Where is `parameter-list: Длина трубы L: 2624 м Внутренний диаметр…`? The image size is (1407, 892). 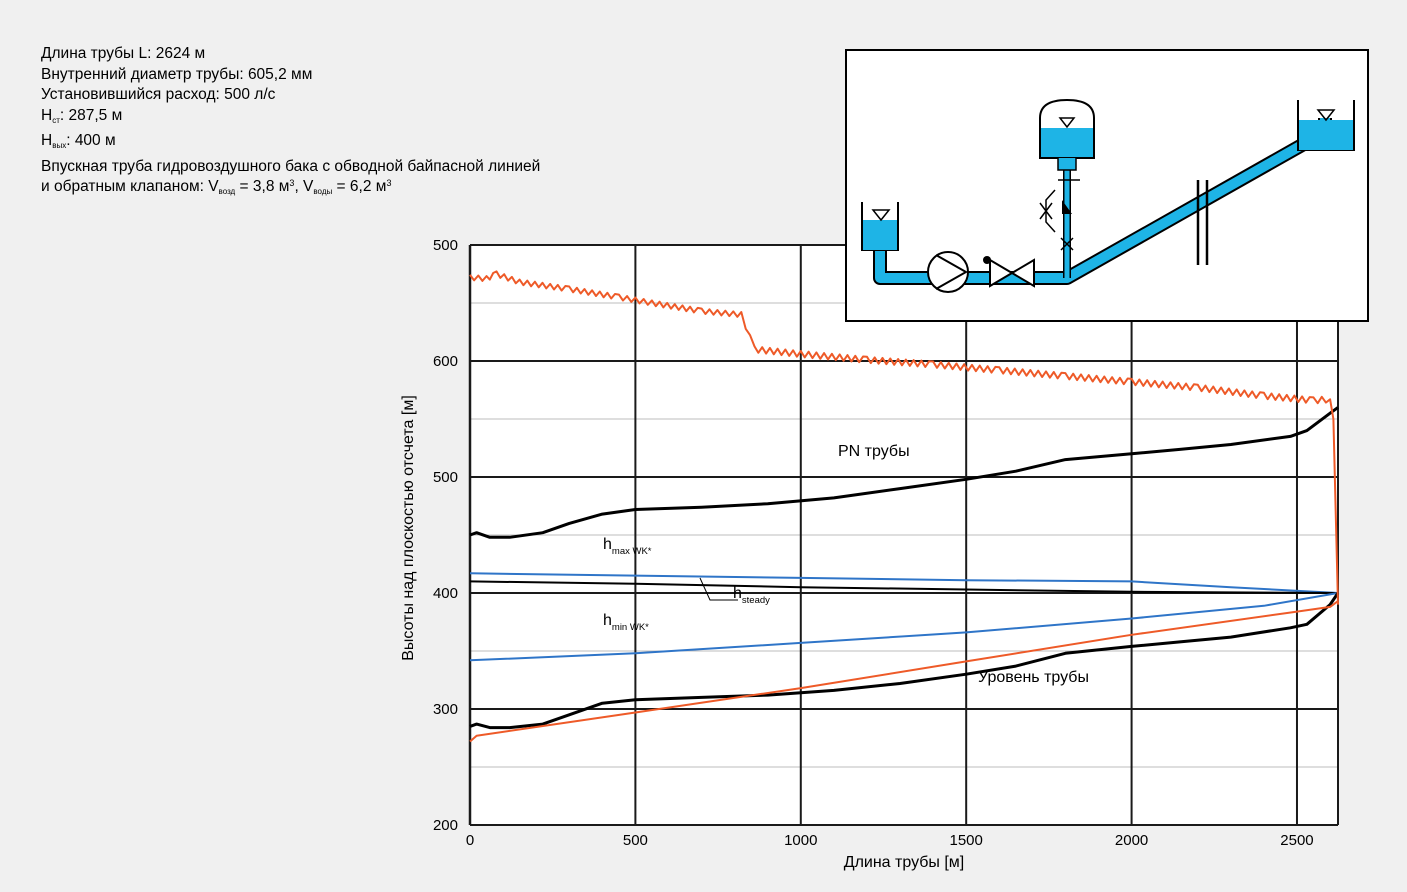
parameter-list: Длина трубы L: 2624 м Внутренний диаметр… is located at coordinates (290, 123).